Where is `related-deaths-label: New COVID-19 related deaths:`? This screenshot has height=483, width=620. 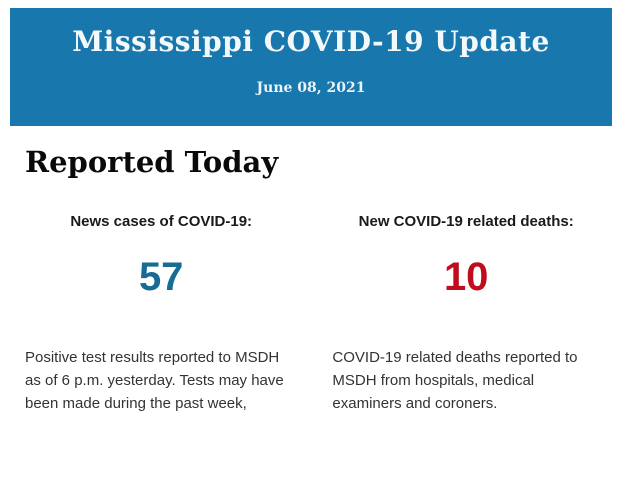
related-deaths-label: New COVID-19 related deaths: is located at coordinates (466, 221).